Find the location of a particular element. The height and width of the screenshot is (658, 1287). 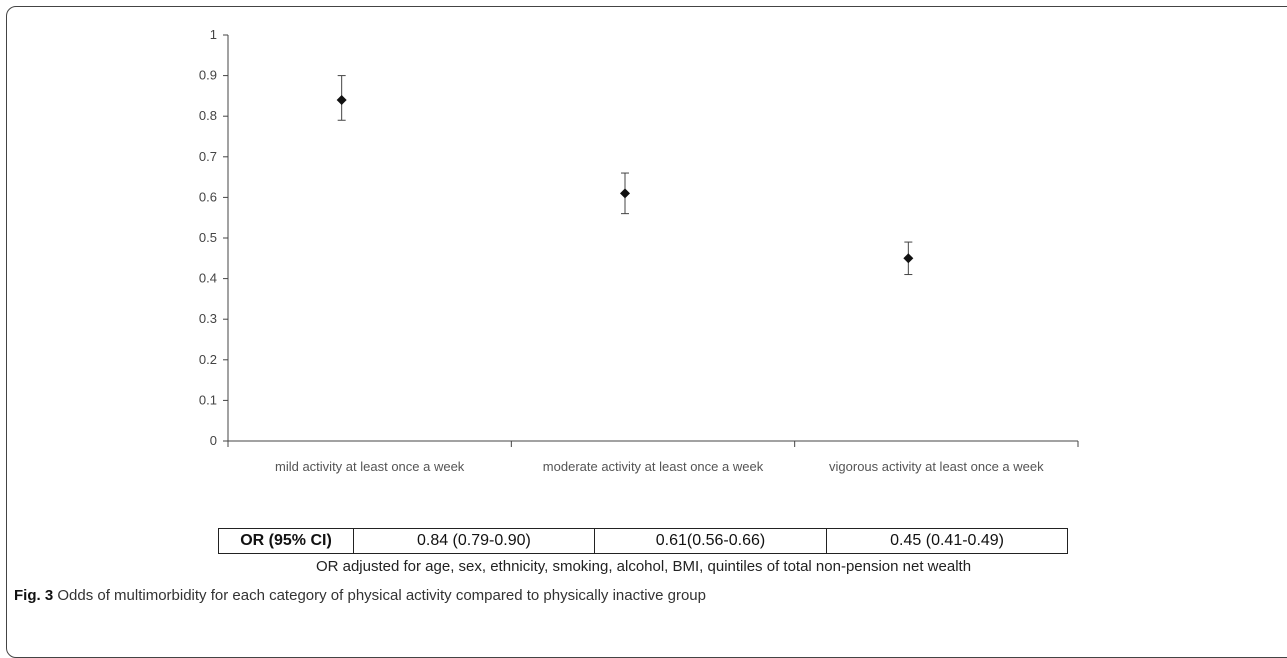

y-tick-label: 1 is located at coordinates (213, 34).